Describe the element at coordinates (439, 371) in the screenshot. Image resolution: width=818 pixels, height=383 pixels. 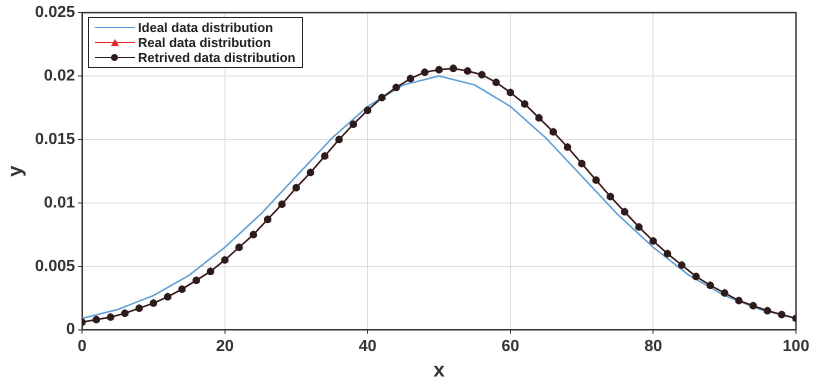
I see `x-axis-title: x` at that location.